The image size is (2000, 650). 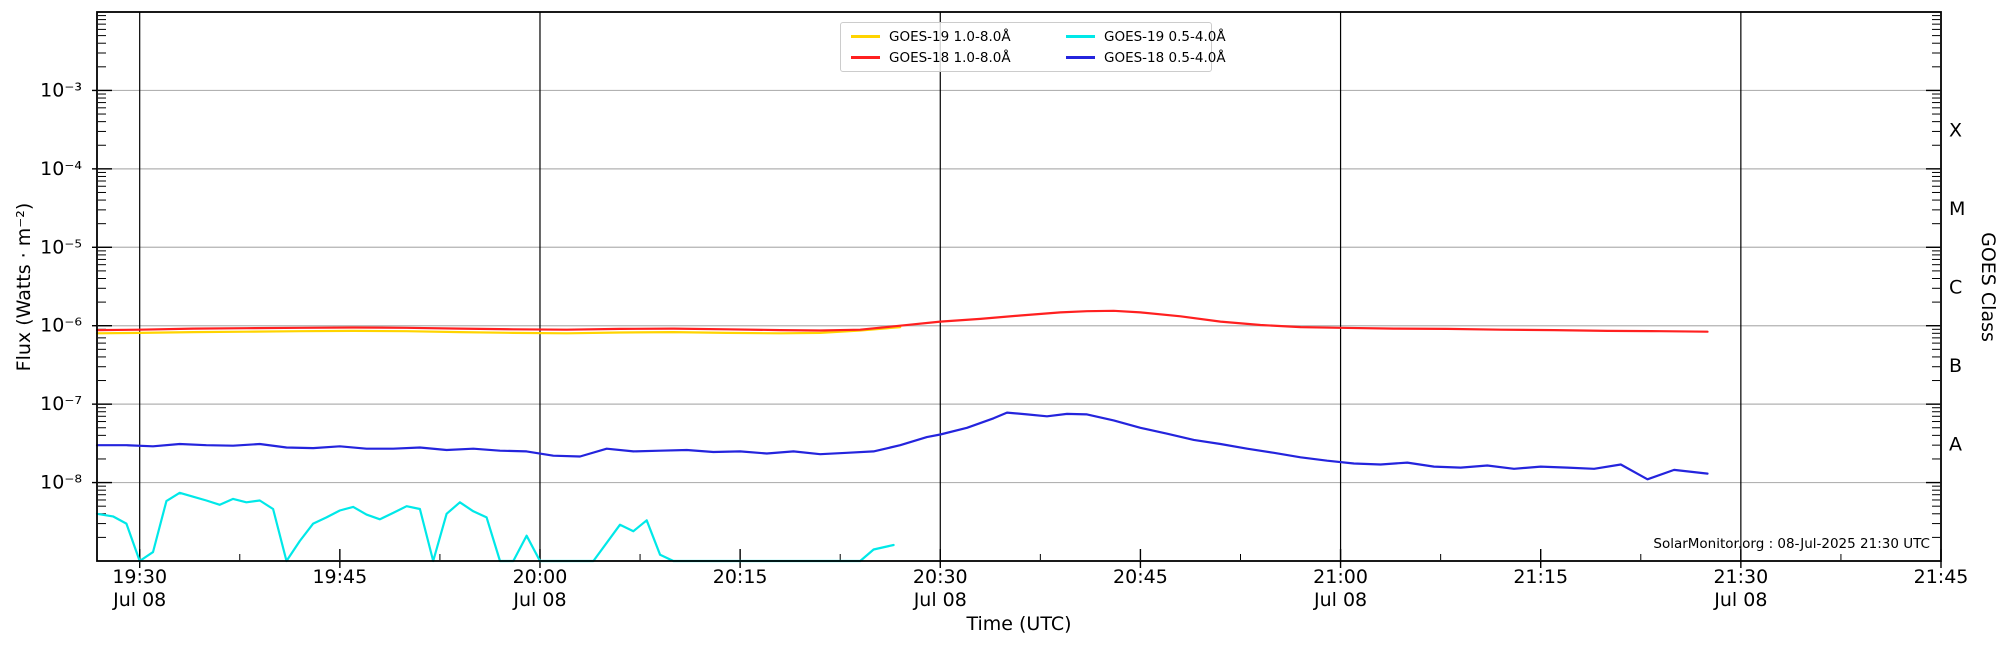 What do you see at coordinates (1955, 366) in the screenshot?
I see `goes-class-letter: B` at bounding box center [1955, 366].